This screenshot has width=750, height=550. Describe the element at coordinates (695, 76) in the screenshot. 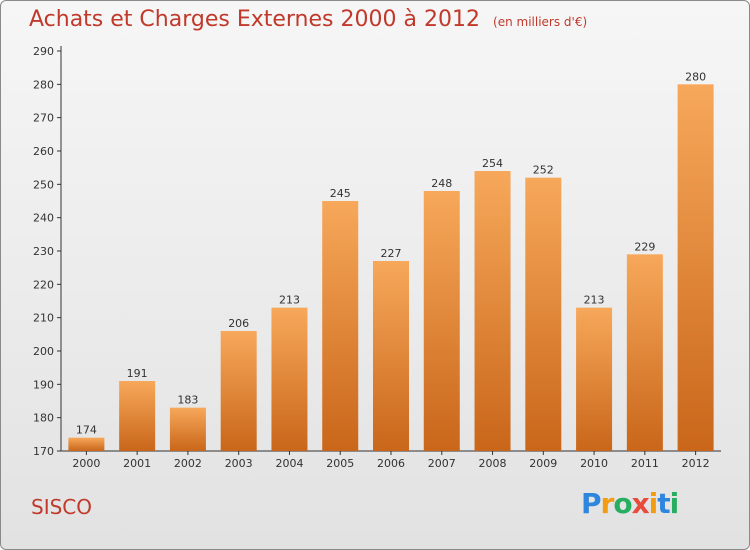

I see `bar-value-label: 280` at that location.